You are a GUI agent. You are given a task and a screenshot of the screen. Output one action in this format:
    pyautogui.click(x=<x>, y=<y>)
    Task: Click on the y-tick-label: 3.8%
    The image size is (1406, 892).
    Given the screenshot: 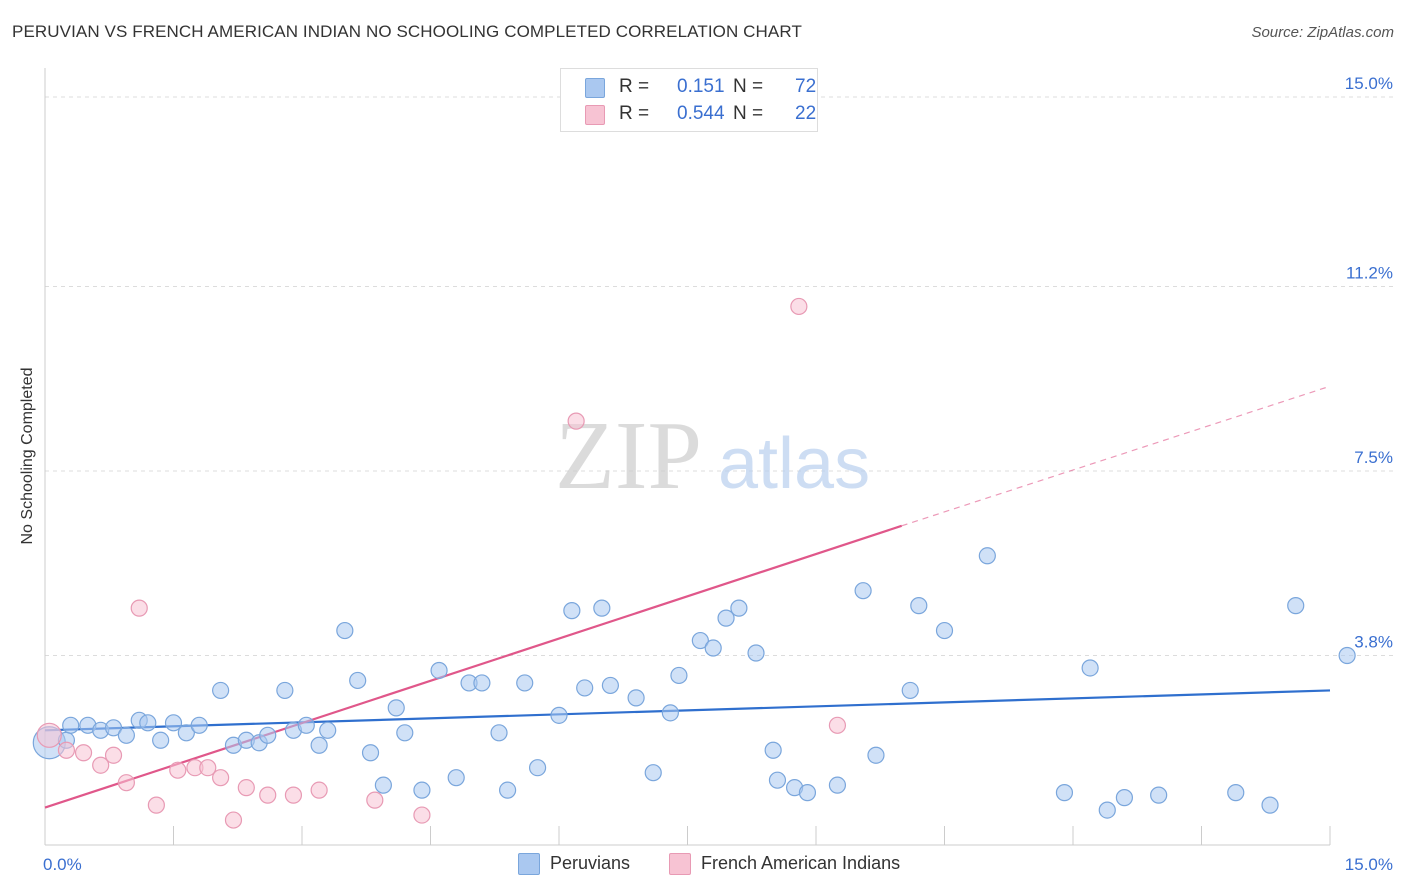 What is the action you would take?
    pyautogui.click(x=1373, y=642)
    